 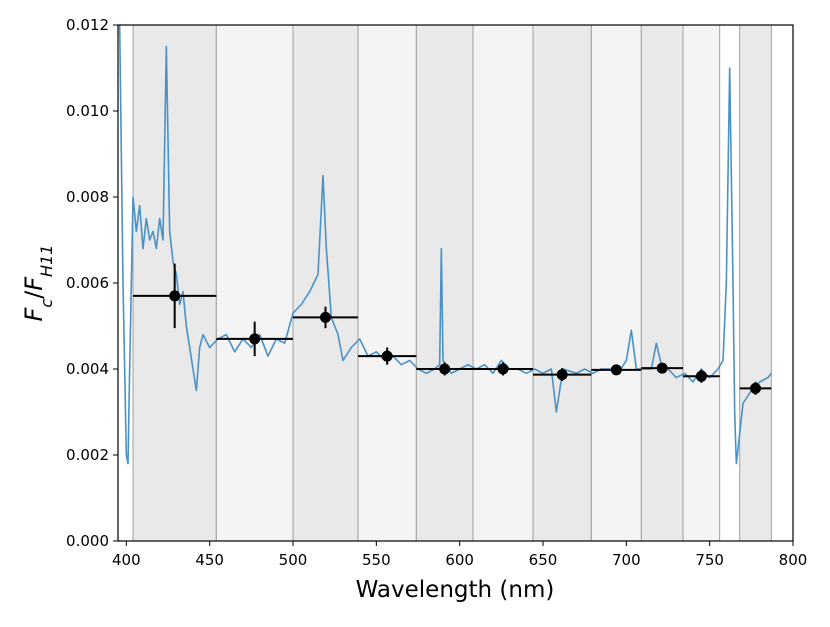 What do you see at coordinates (376, 560) in the screenshot?
I see `x-tick-label: 550` at bounding box center [376, 560].